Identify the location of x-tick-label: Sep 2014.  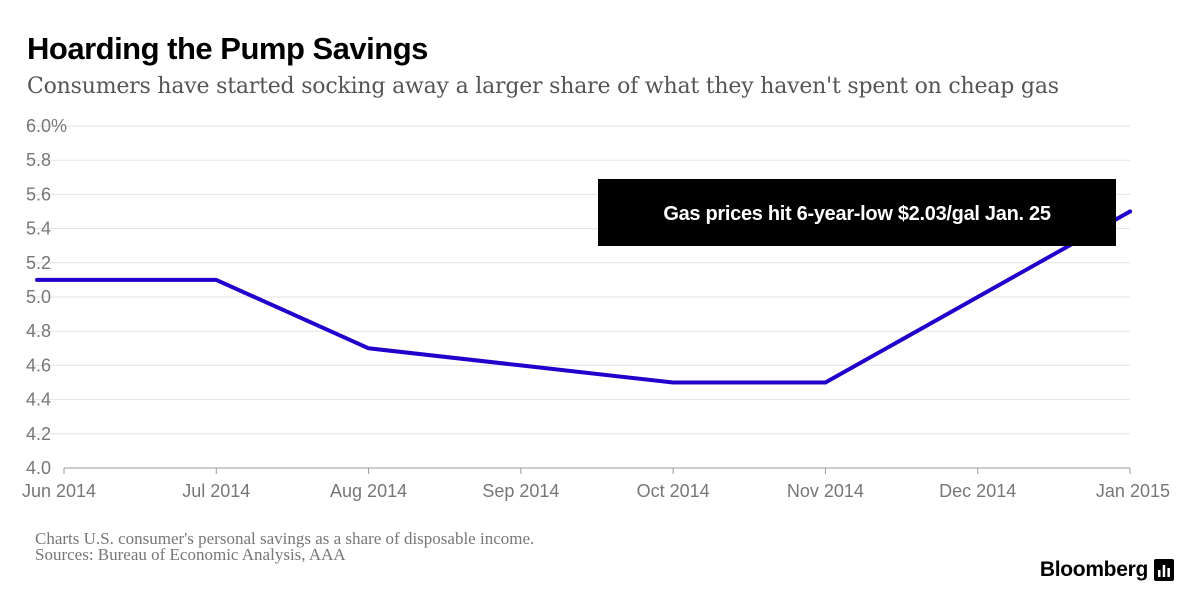
(520, 491).